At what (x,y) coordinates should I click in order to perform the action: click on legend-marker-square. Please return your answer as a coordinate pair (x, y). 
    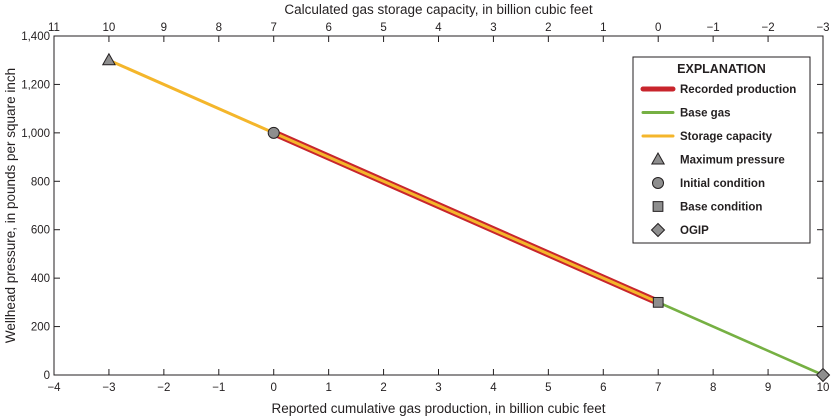
    Looking at the image, I should click on (658, 206).